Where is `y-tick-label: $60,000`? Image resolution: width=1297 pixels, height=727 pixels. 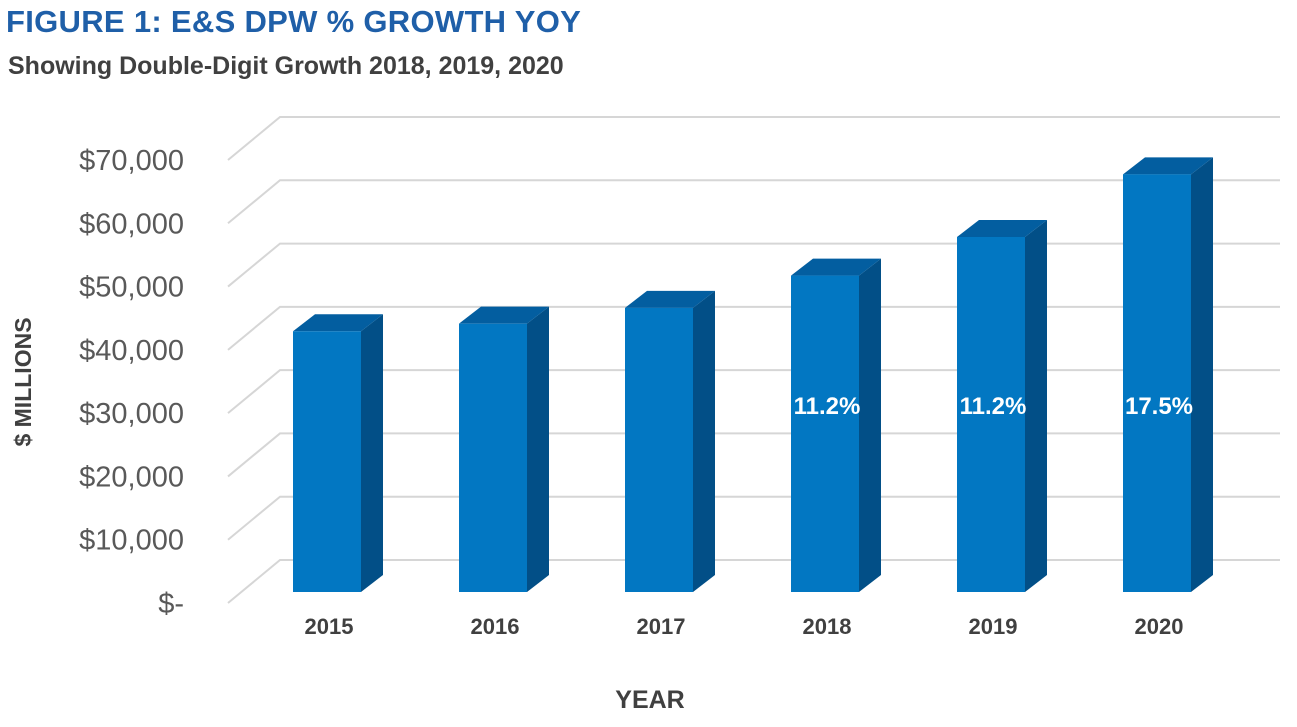
y-tick-label: $60,000 is located at coordinates (131, 224).